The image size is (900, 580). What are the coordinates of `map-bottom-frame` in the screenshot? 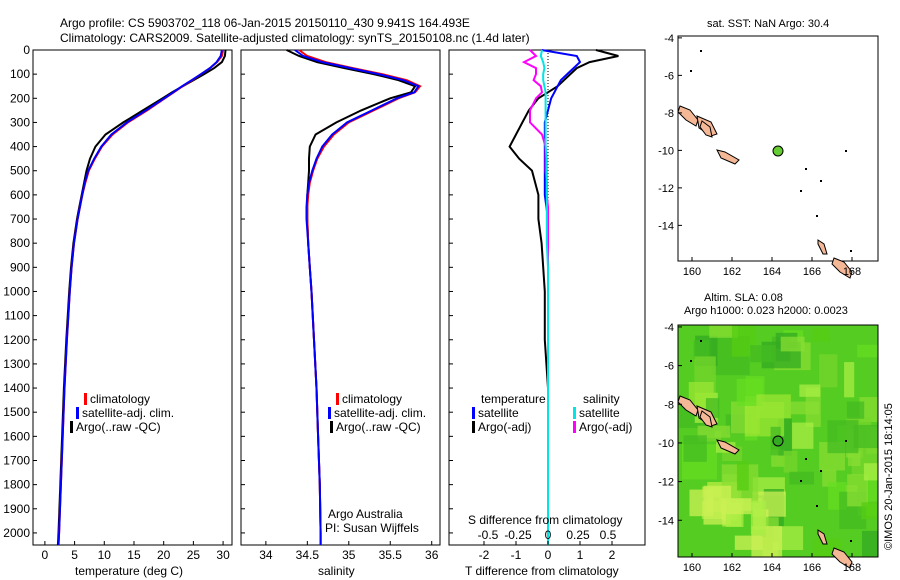 It's located at (778, 441).